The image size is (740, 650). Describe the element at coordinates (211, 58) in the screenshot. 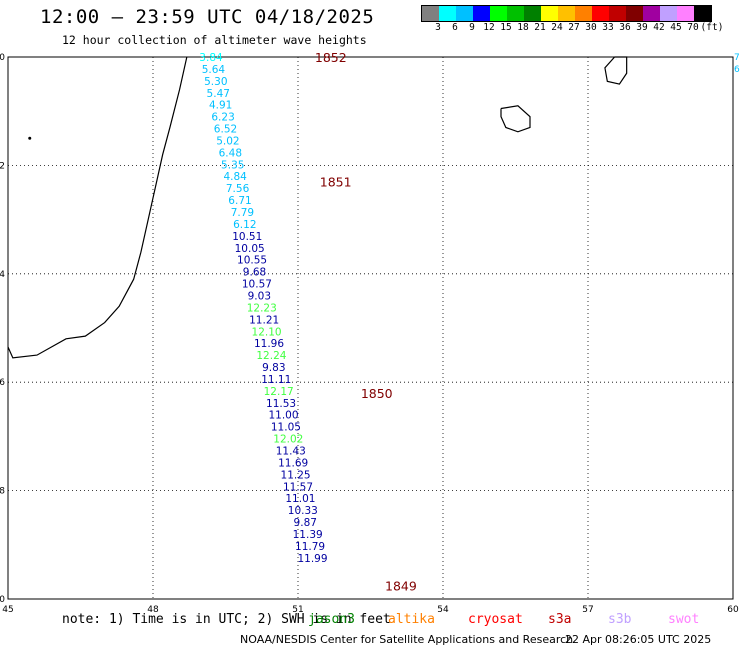

I see `wave-height-value: 3.84` at that location.